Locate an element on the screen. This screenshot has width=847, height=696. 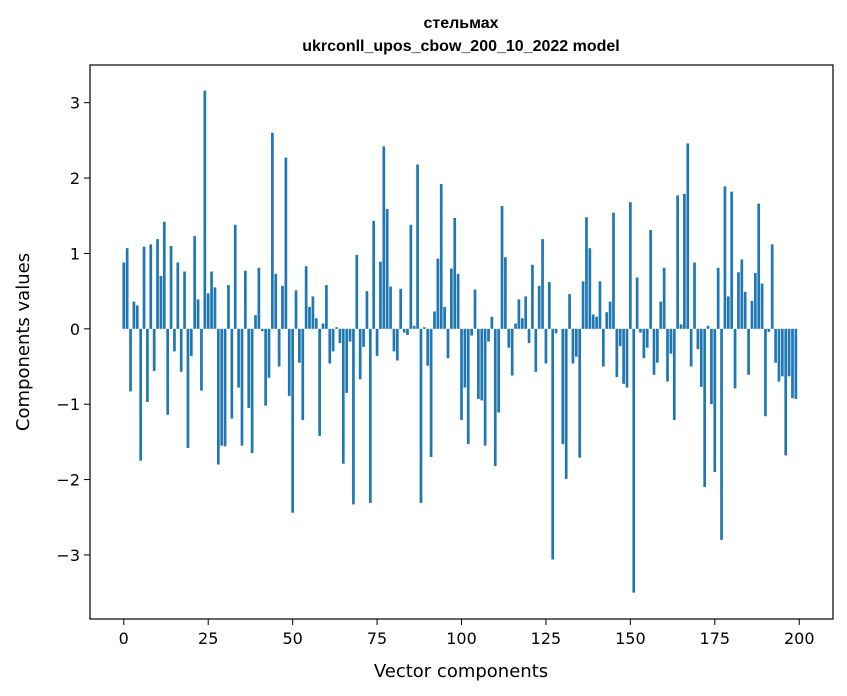
y-tick-label: 2 is located at coordinates (75, 178).